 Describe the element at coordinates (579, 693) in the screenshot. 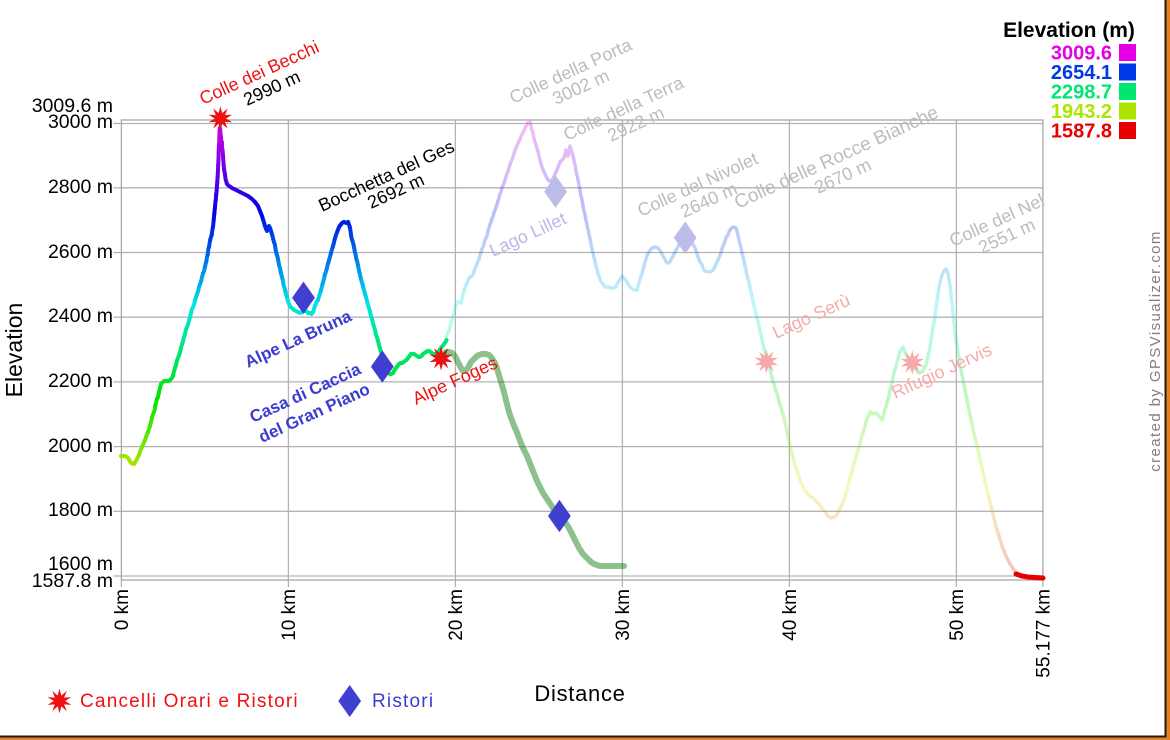

I see `svg-text: Distance` at that location.